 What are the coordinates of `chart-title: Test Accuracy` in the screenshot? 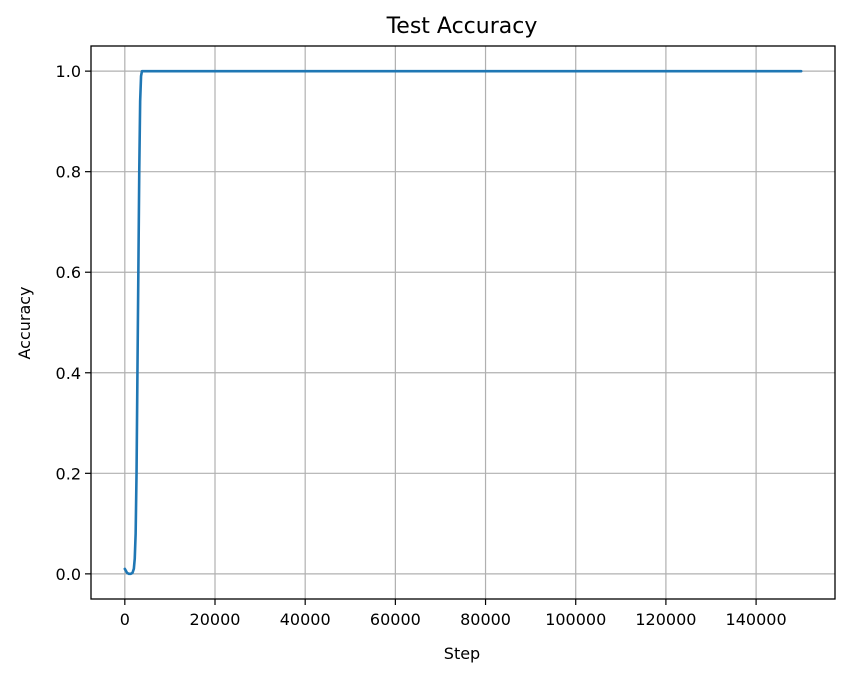 It's located at (462, 26).